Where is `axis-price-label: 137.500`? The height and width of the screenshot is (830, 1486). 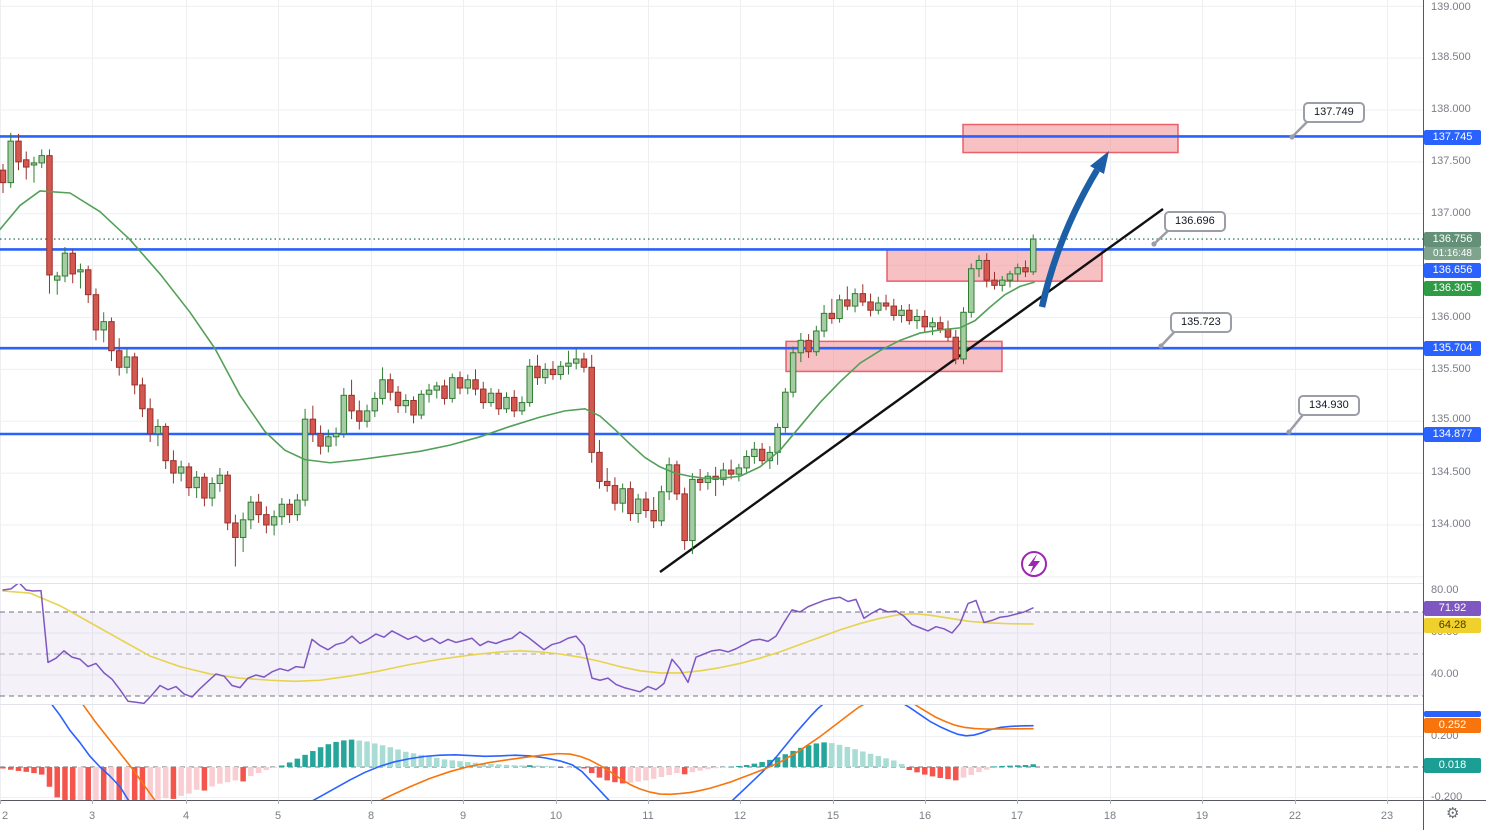 axis-price-label: 137.500 is located at coordinates (1451, 161).